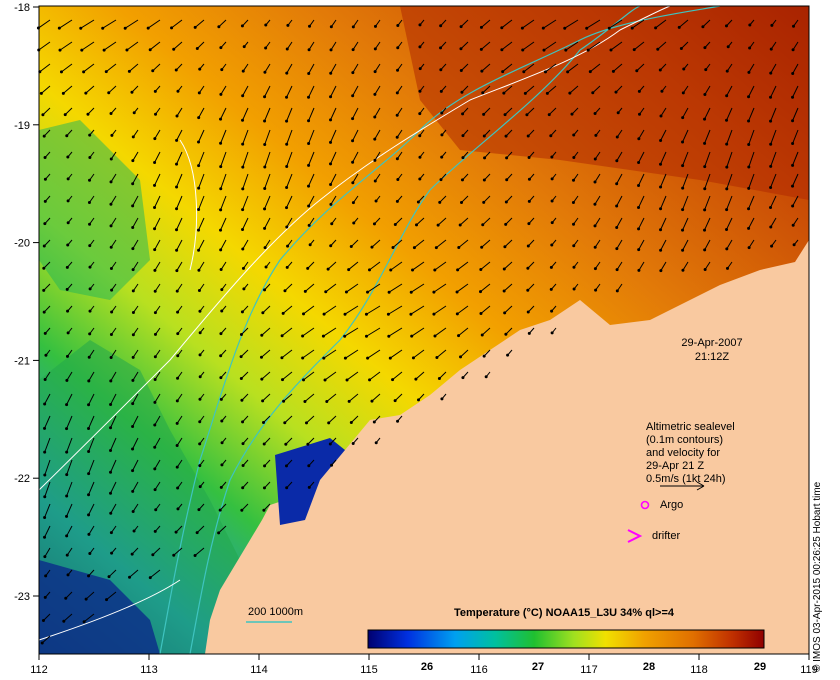  What do you see at coordinates (690, 427) in the screenshot?
I see `legend-line-1: Altimetric sealevel` at bounding box center [690, 427].